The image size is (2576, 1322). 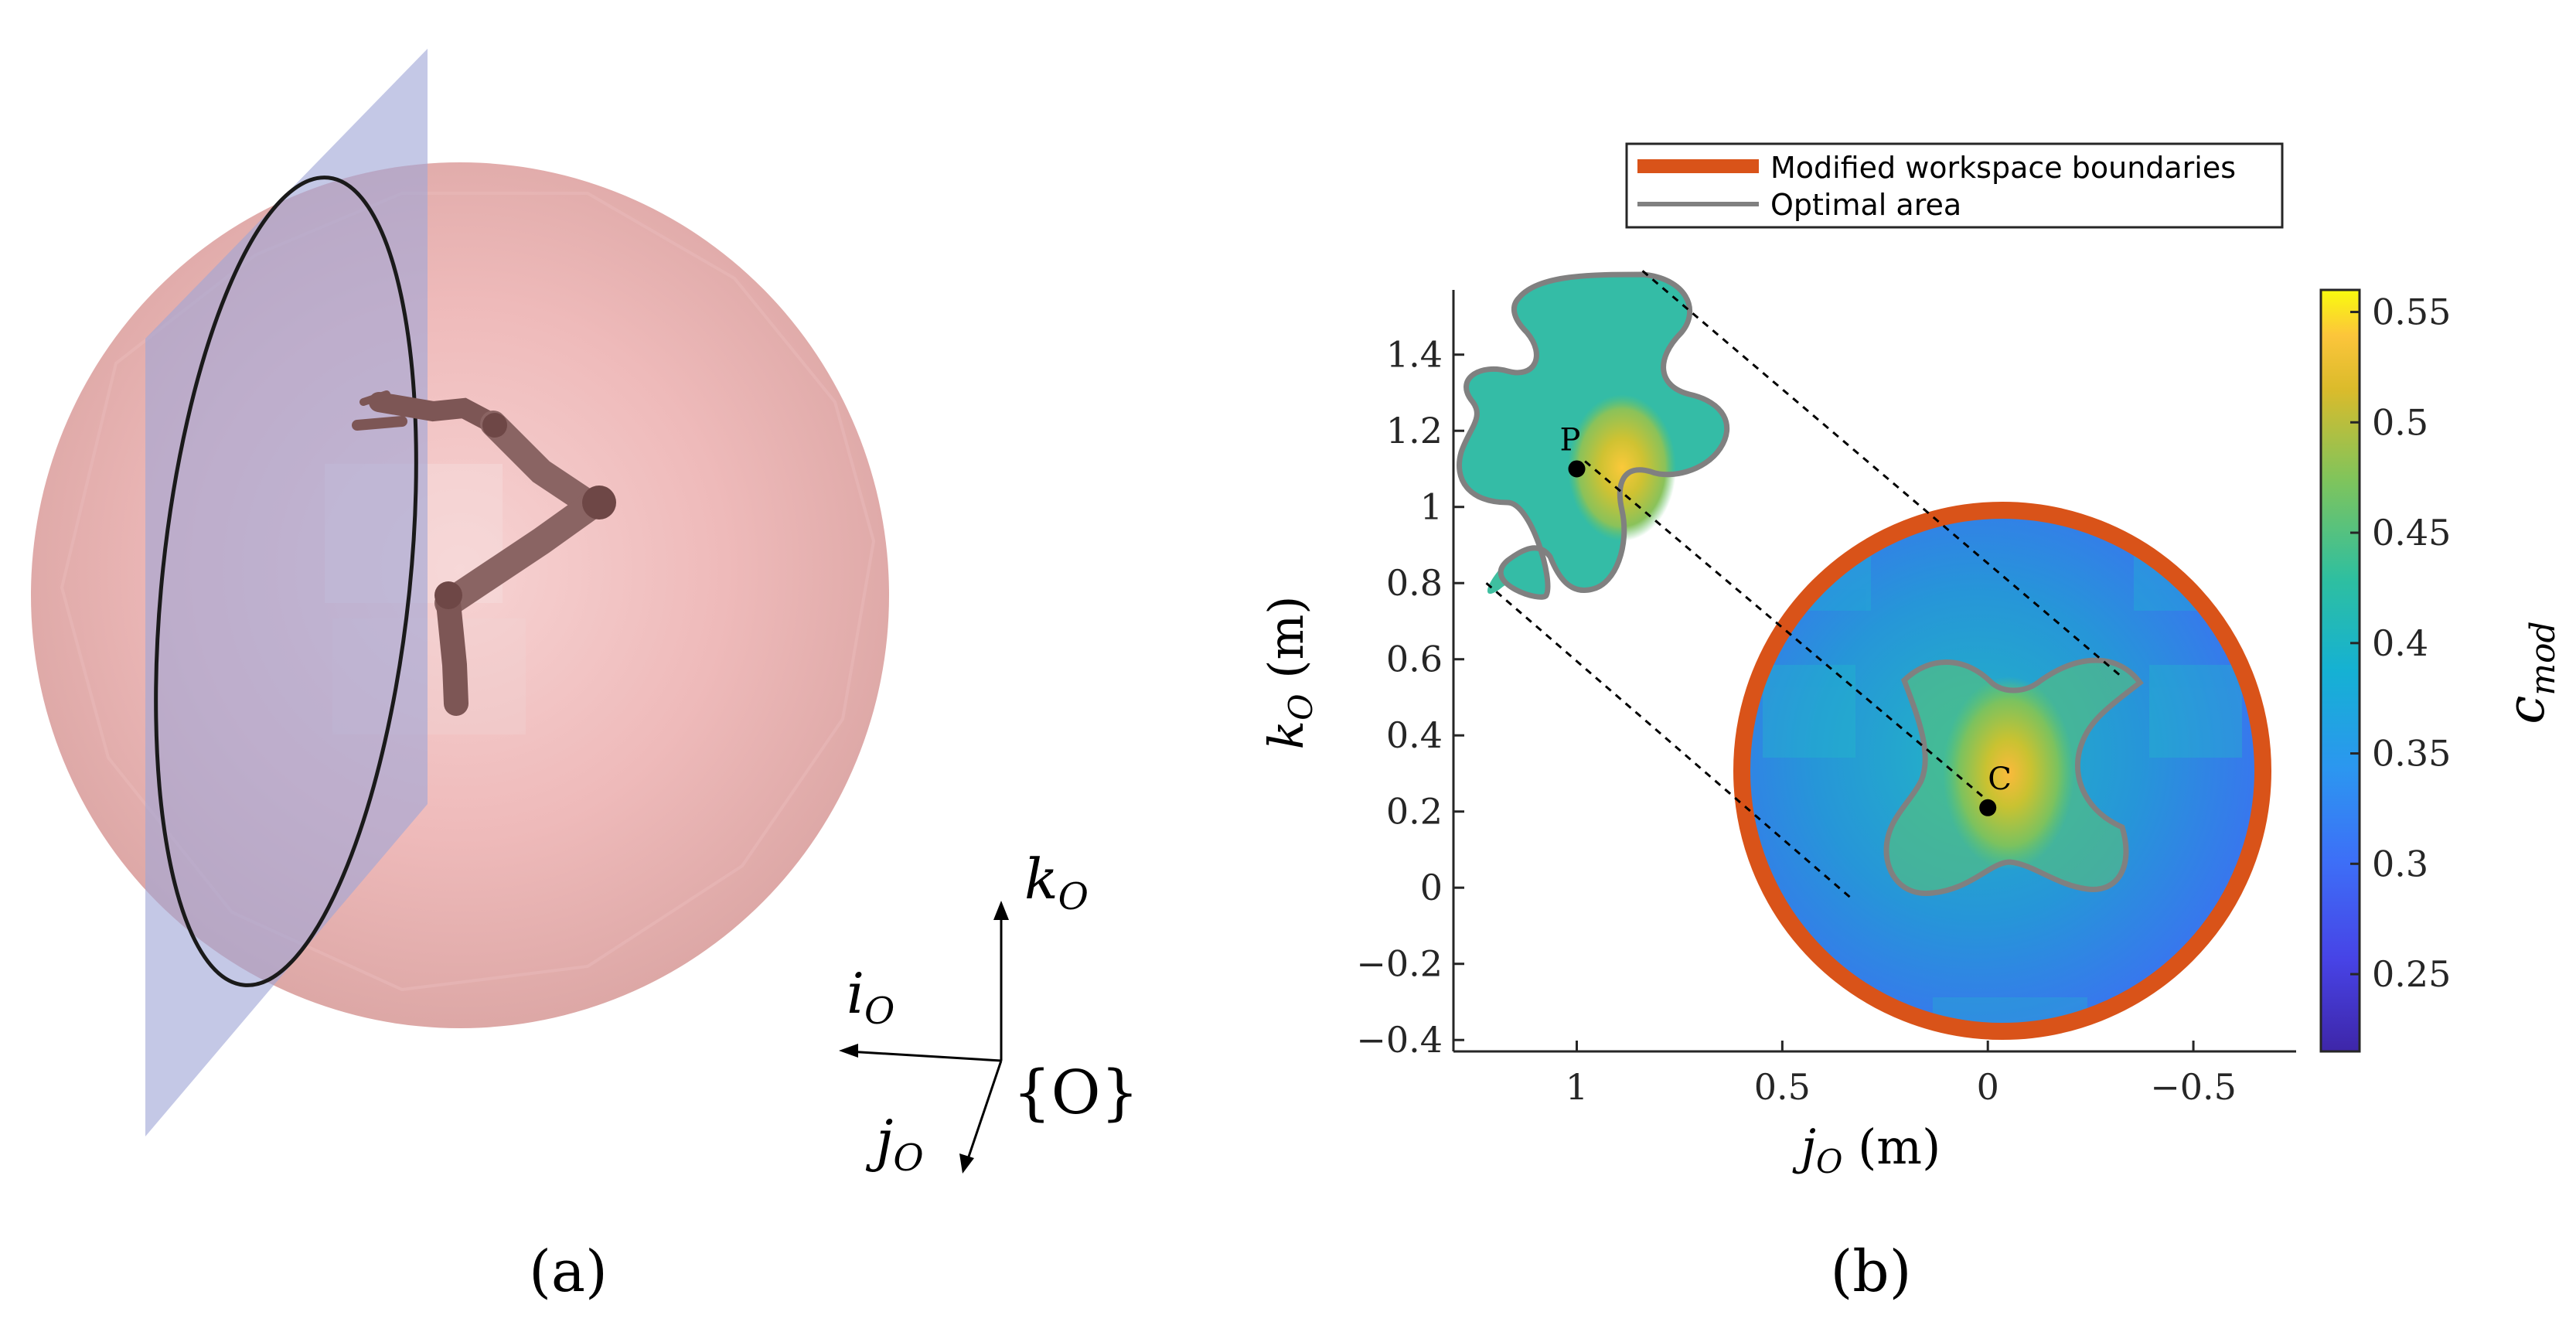 I want to click on x-tick-label: 0, so click(x=1988, y=1087).